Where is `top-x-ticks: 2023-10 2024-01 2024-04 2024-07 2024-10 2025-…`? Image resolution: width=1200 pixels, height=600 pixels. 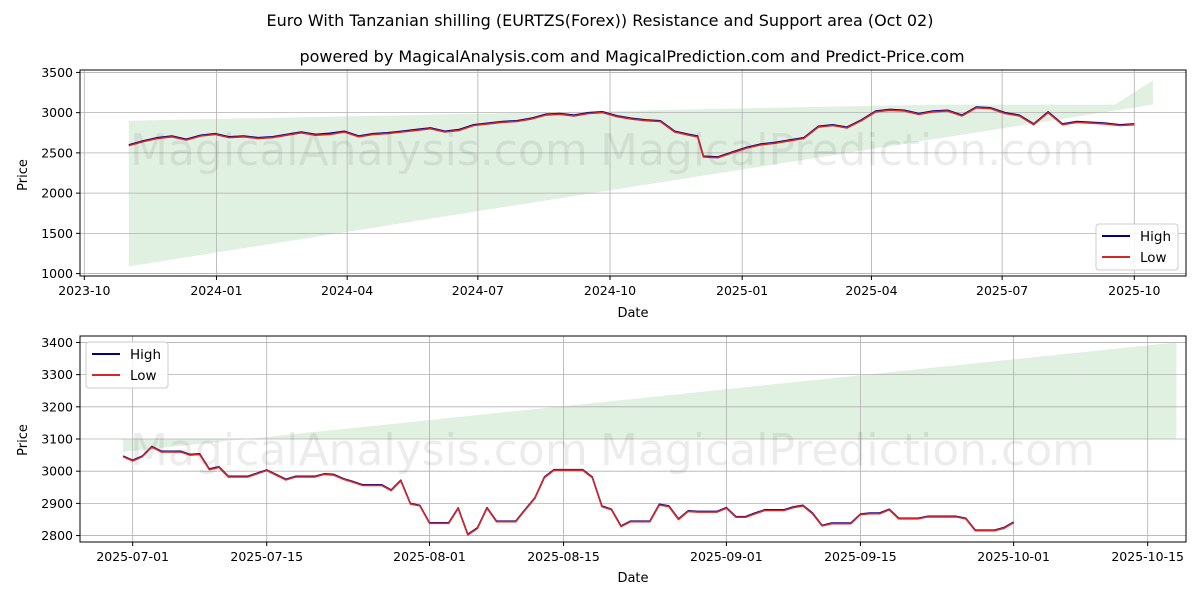
top-x-ticks: 2023-10 2024-01 2024-04 2024-07 2024-10 2025-… is located at coordinates (609, 287).